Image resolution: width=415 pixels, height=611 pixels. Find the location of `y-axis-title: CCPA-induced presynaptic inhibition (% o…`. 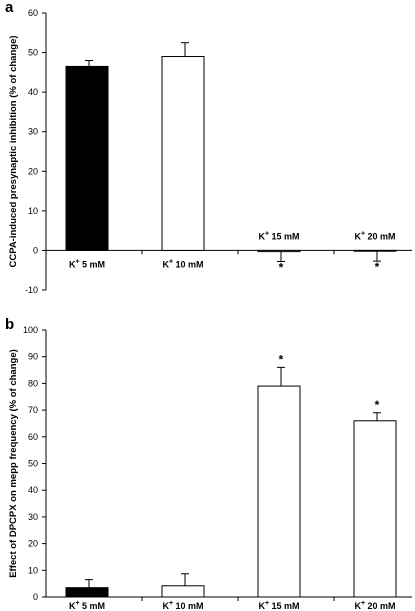

y-axis-title: CCPA-induced presynaptic inhibition (% o… is located at coordinates (13, 151).